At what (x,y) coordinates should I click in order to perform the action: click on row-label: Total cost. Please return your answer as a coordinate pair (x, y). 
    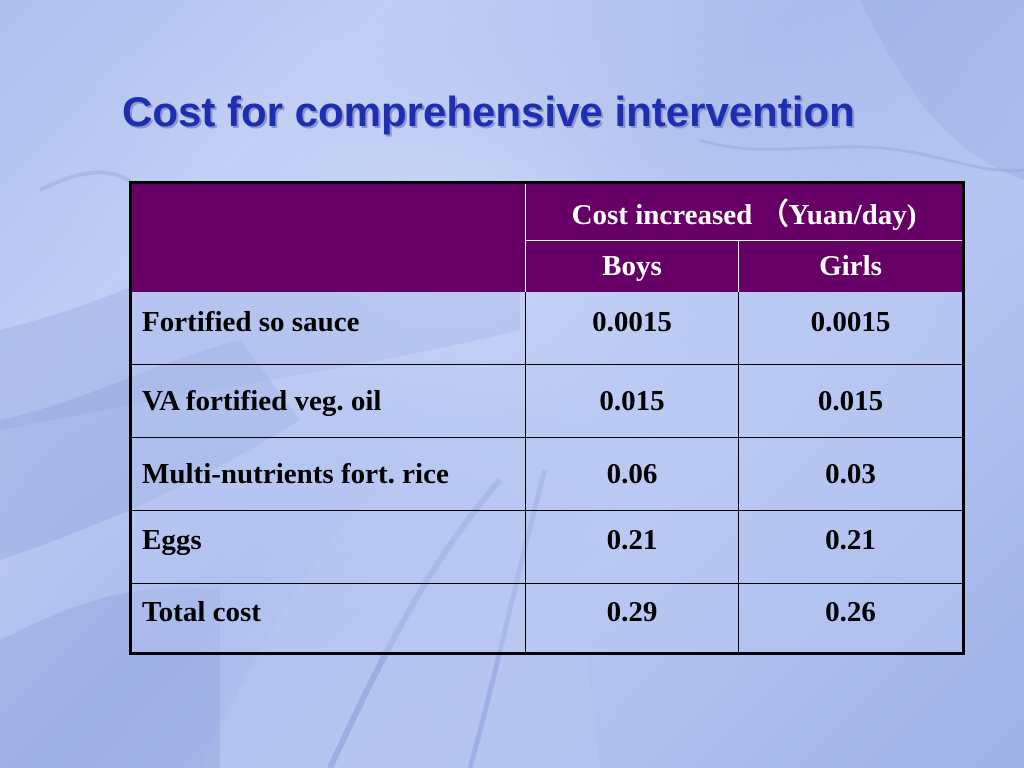
    Looking at the image, I should click on (201, 611).